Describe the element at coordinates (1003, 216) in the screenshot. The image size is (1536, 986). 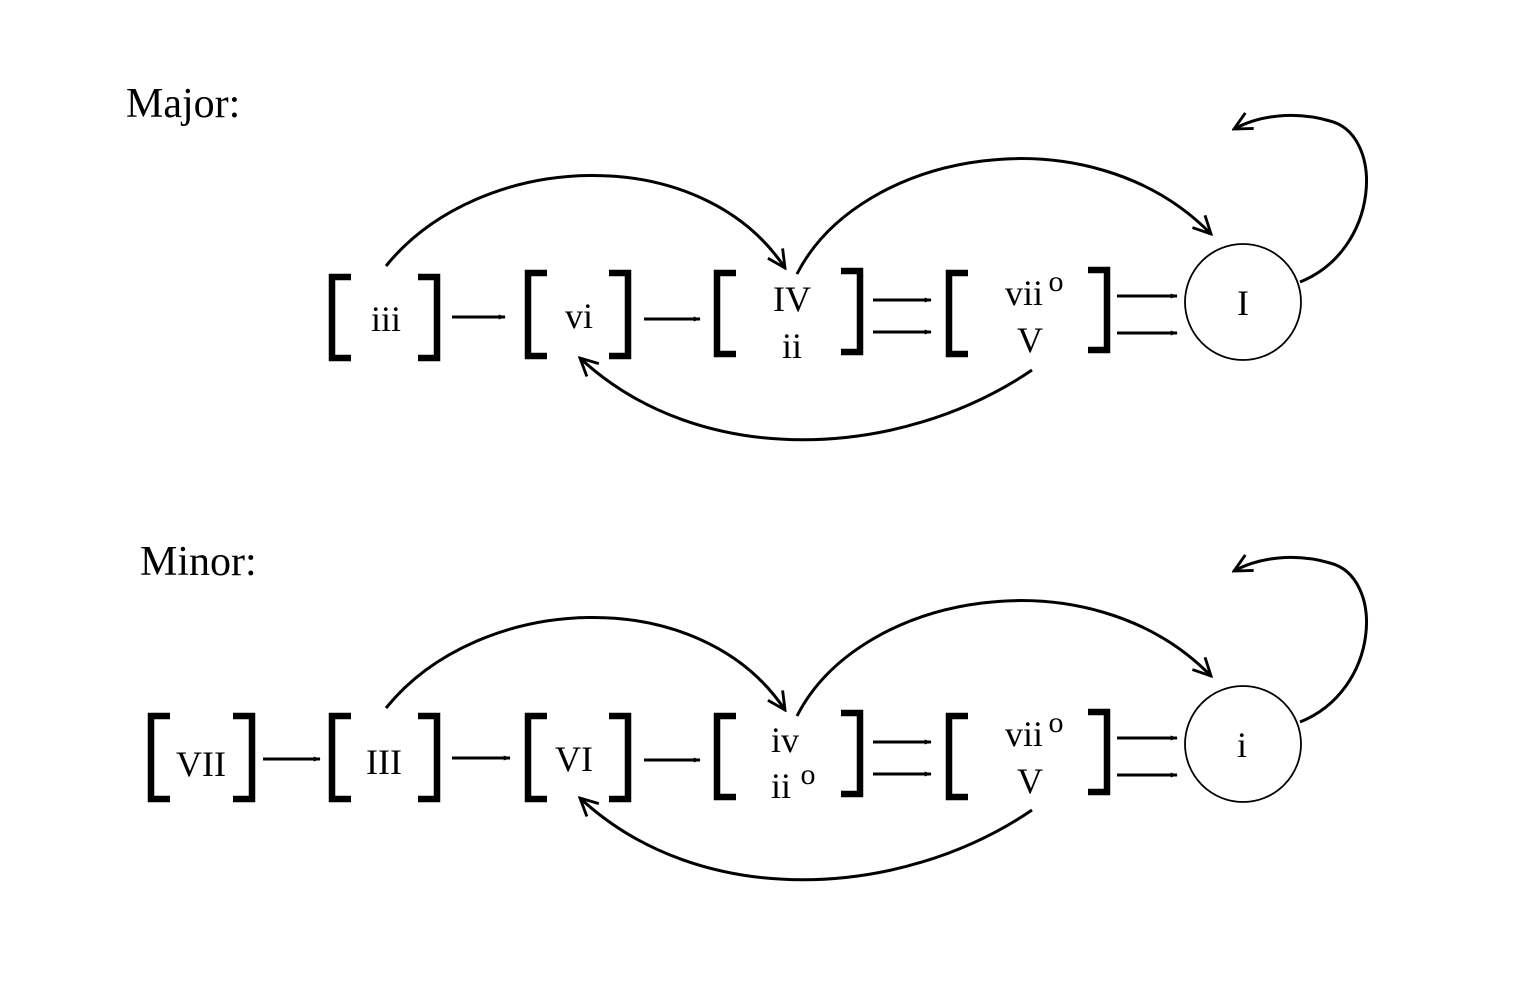
I see `major-curve-iv-to-i` at that location.